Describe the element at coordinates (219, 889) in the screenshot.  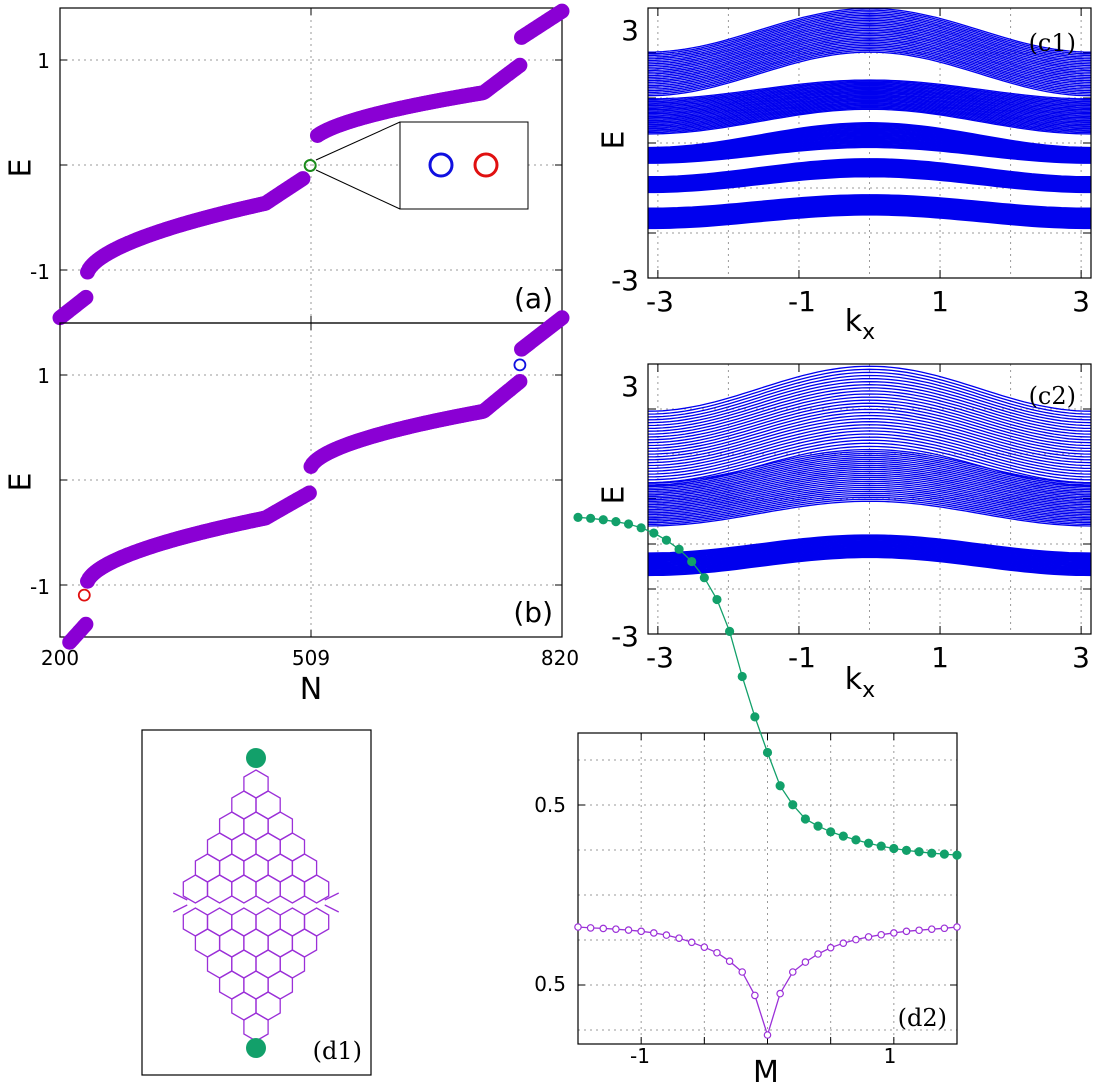
I see `hexagon` at that location.